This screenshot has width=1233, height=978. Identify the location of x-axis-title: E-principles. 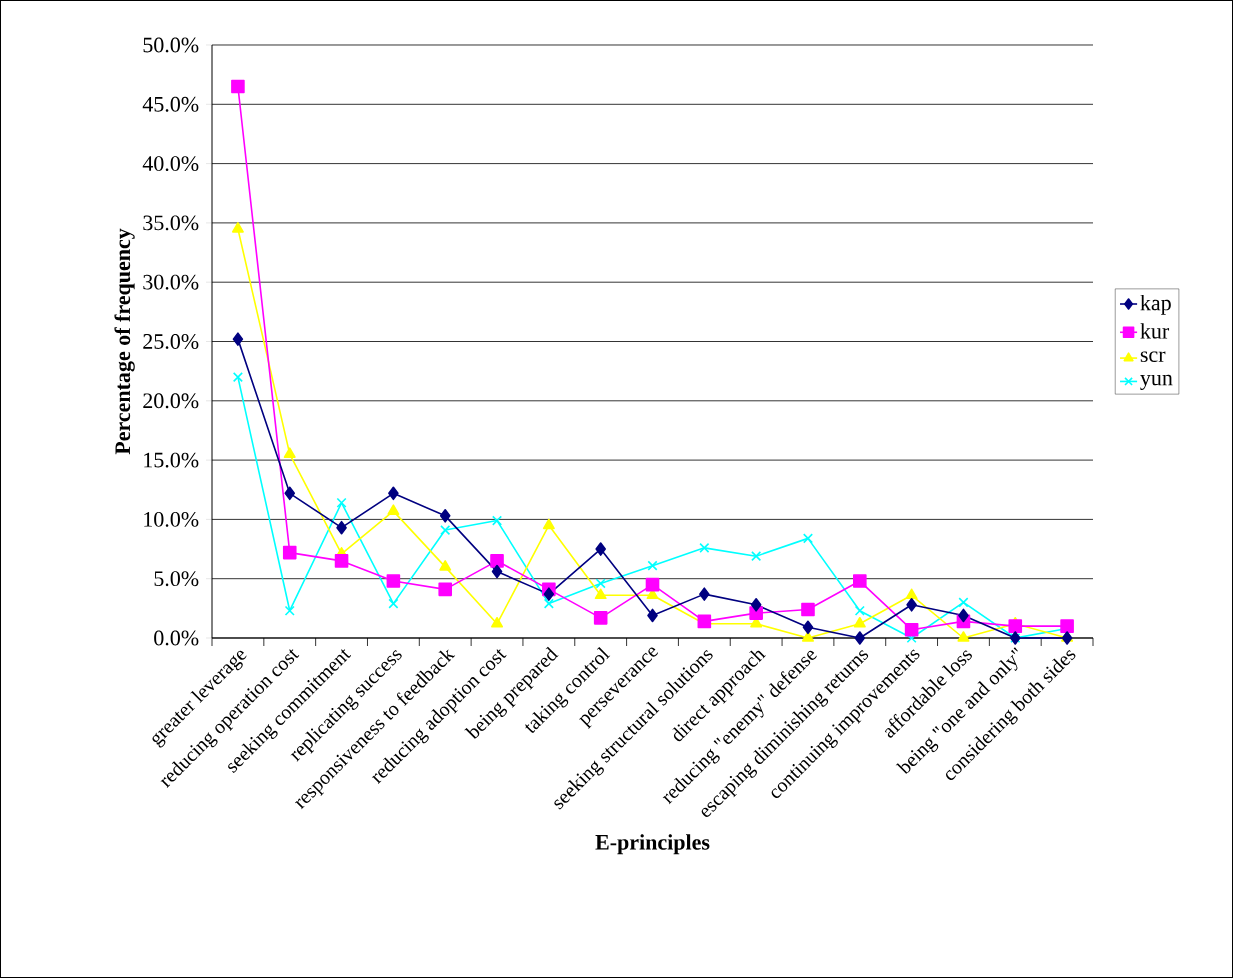
(652, 844).